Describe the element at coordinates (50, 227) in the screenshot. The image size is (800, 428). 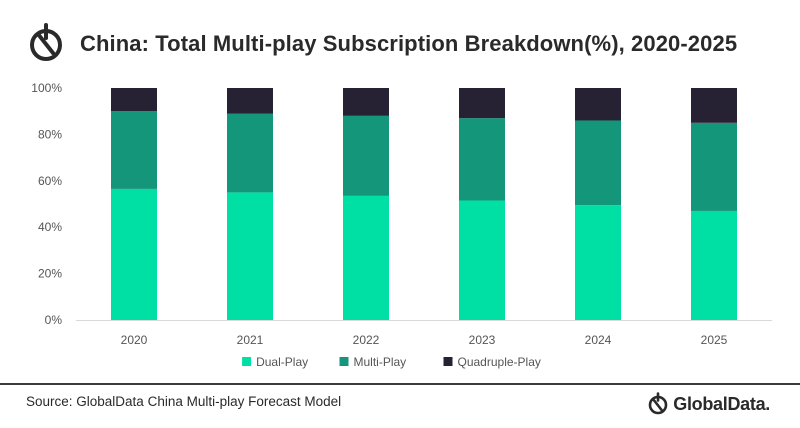
I see `y-tick-label: 40%` at that location.